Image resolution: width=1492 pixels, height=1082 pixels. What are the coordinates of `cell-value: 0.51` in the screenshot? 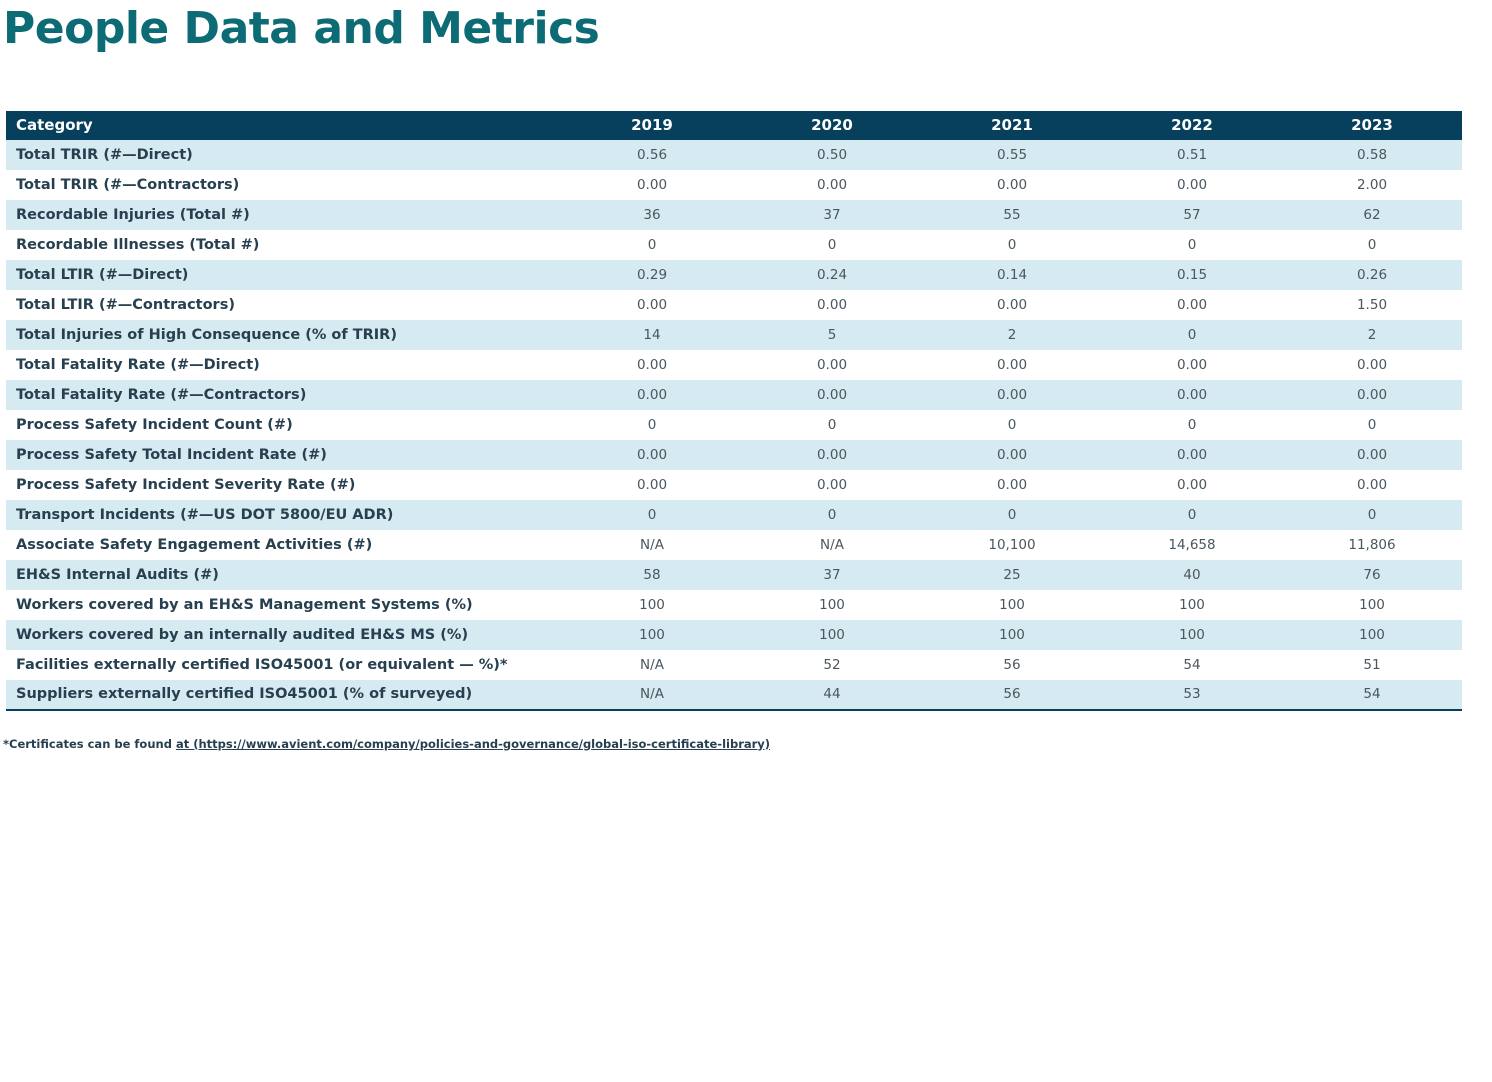 It's located at (1192, 154).